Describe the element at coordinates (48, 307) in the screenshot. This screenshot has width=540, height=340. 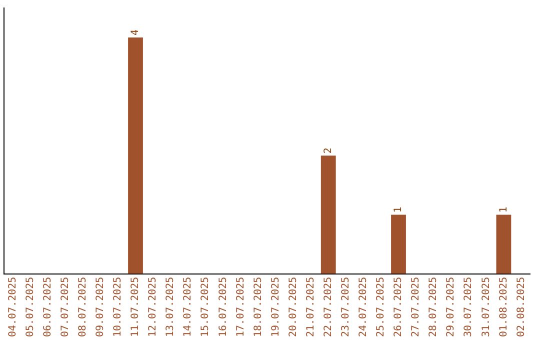
I see `x-tick-label: 06.07.2025` at that location.